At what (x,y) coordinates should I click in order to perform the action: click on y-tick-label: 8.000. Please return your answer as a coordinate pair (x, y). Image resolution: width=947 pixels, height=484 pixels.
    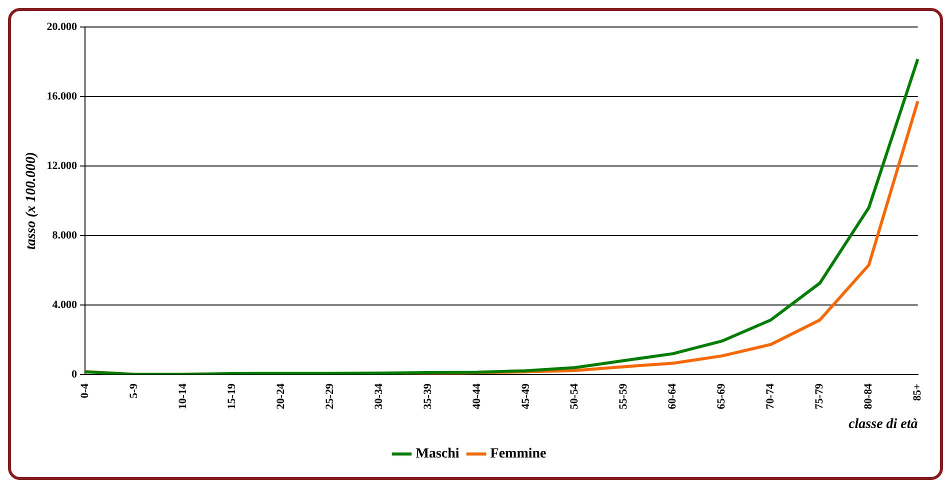
    Looking at the image, I should click on (65, 235).